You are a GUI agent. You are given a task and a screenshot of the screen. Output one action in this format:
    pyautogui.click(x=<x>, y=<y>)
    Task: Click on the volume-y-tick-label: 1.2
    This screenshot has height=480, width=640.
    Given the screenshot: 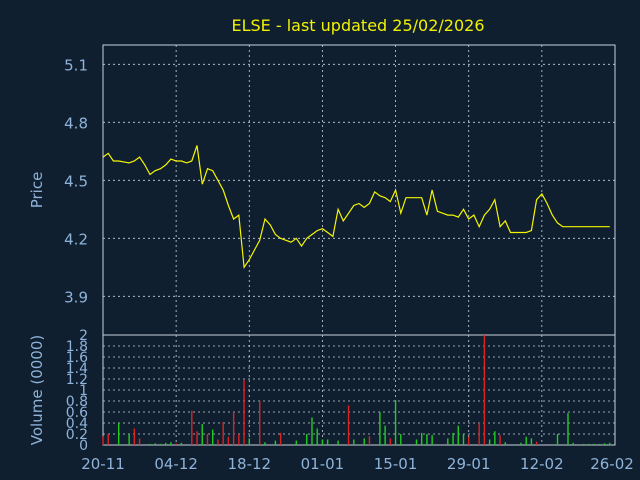 What is the action you would take?
    pyautogui.click(x=77, y=380)
    